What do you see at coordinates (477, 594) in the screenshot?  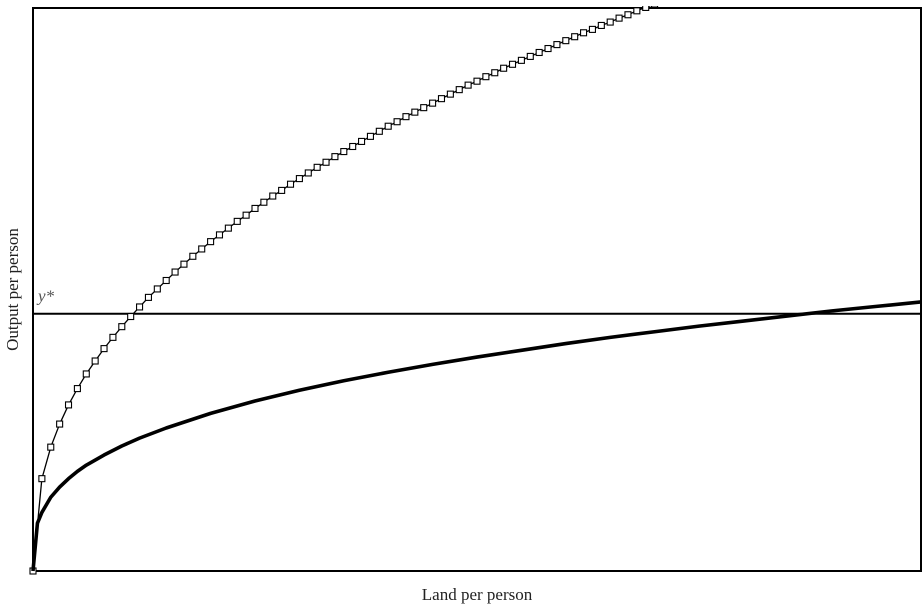 I see `x-axis-label: Land per person` at bounding box center [477, 594].